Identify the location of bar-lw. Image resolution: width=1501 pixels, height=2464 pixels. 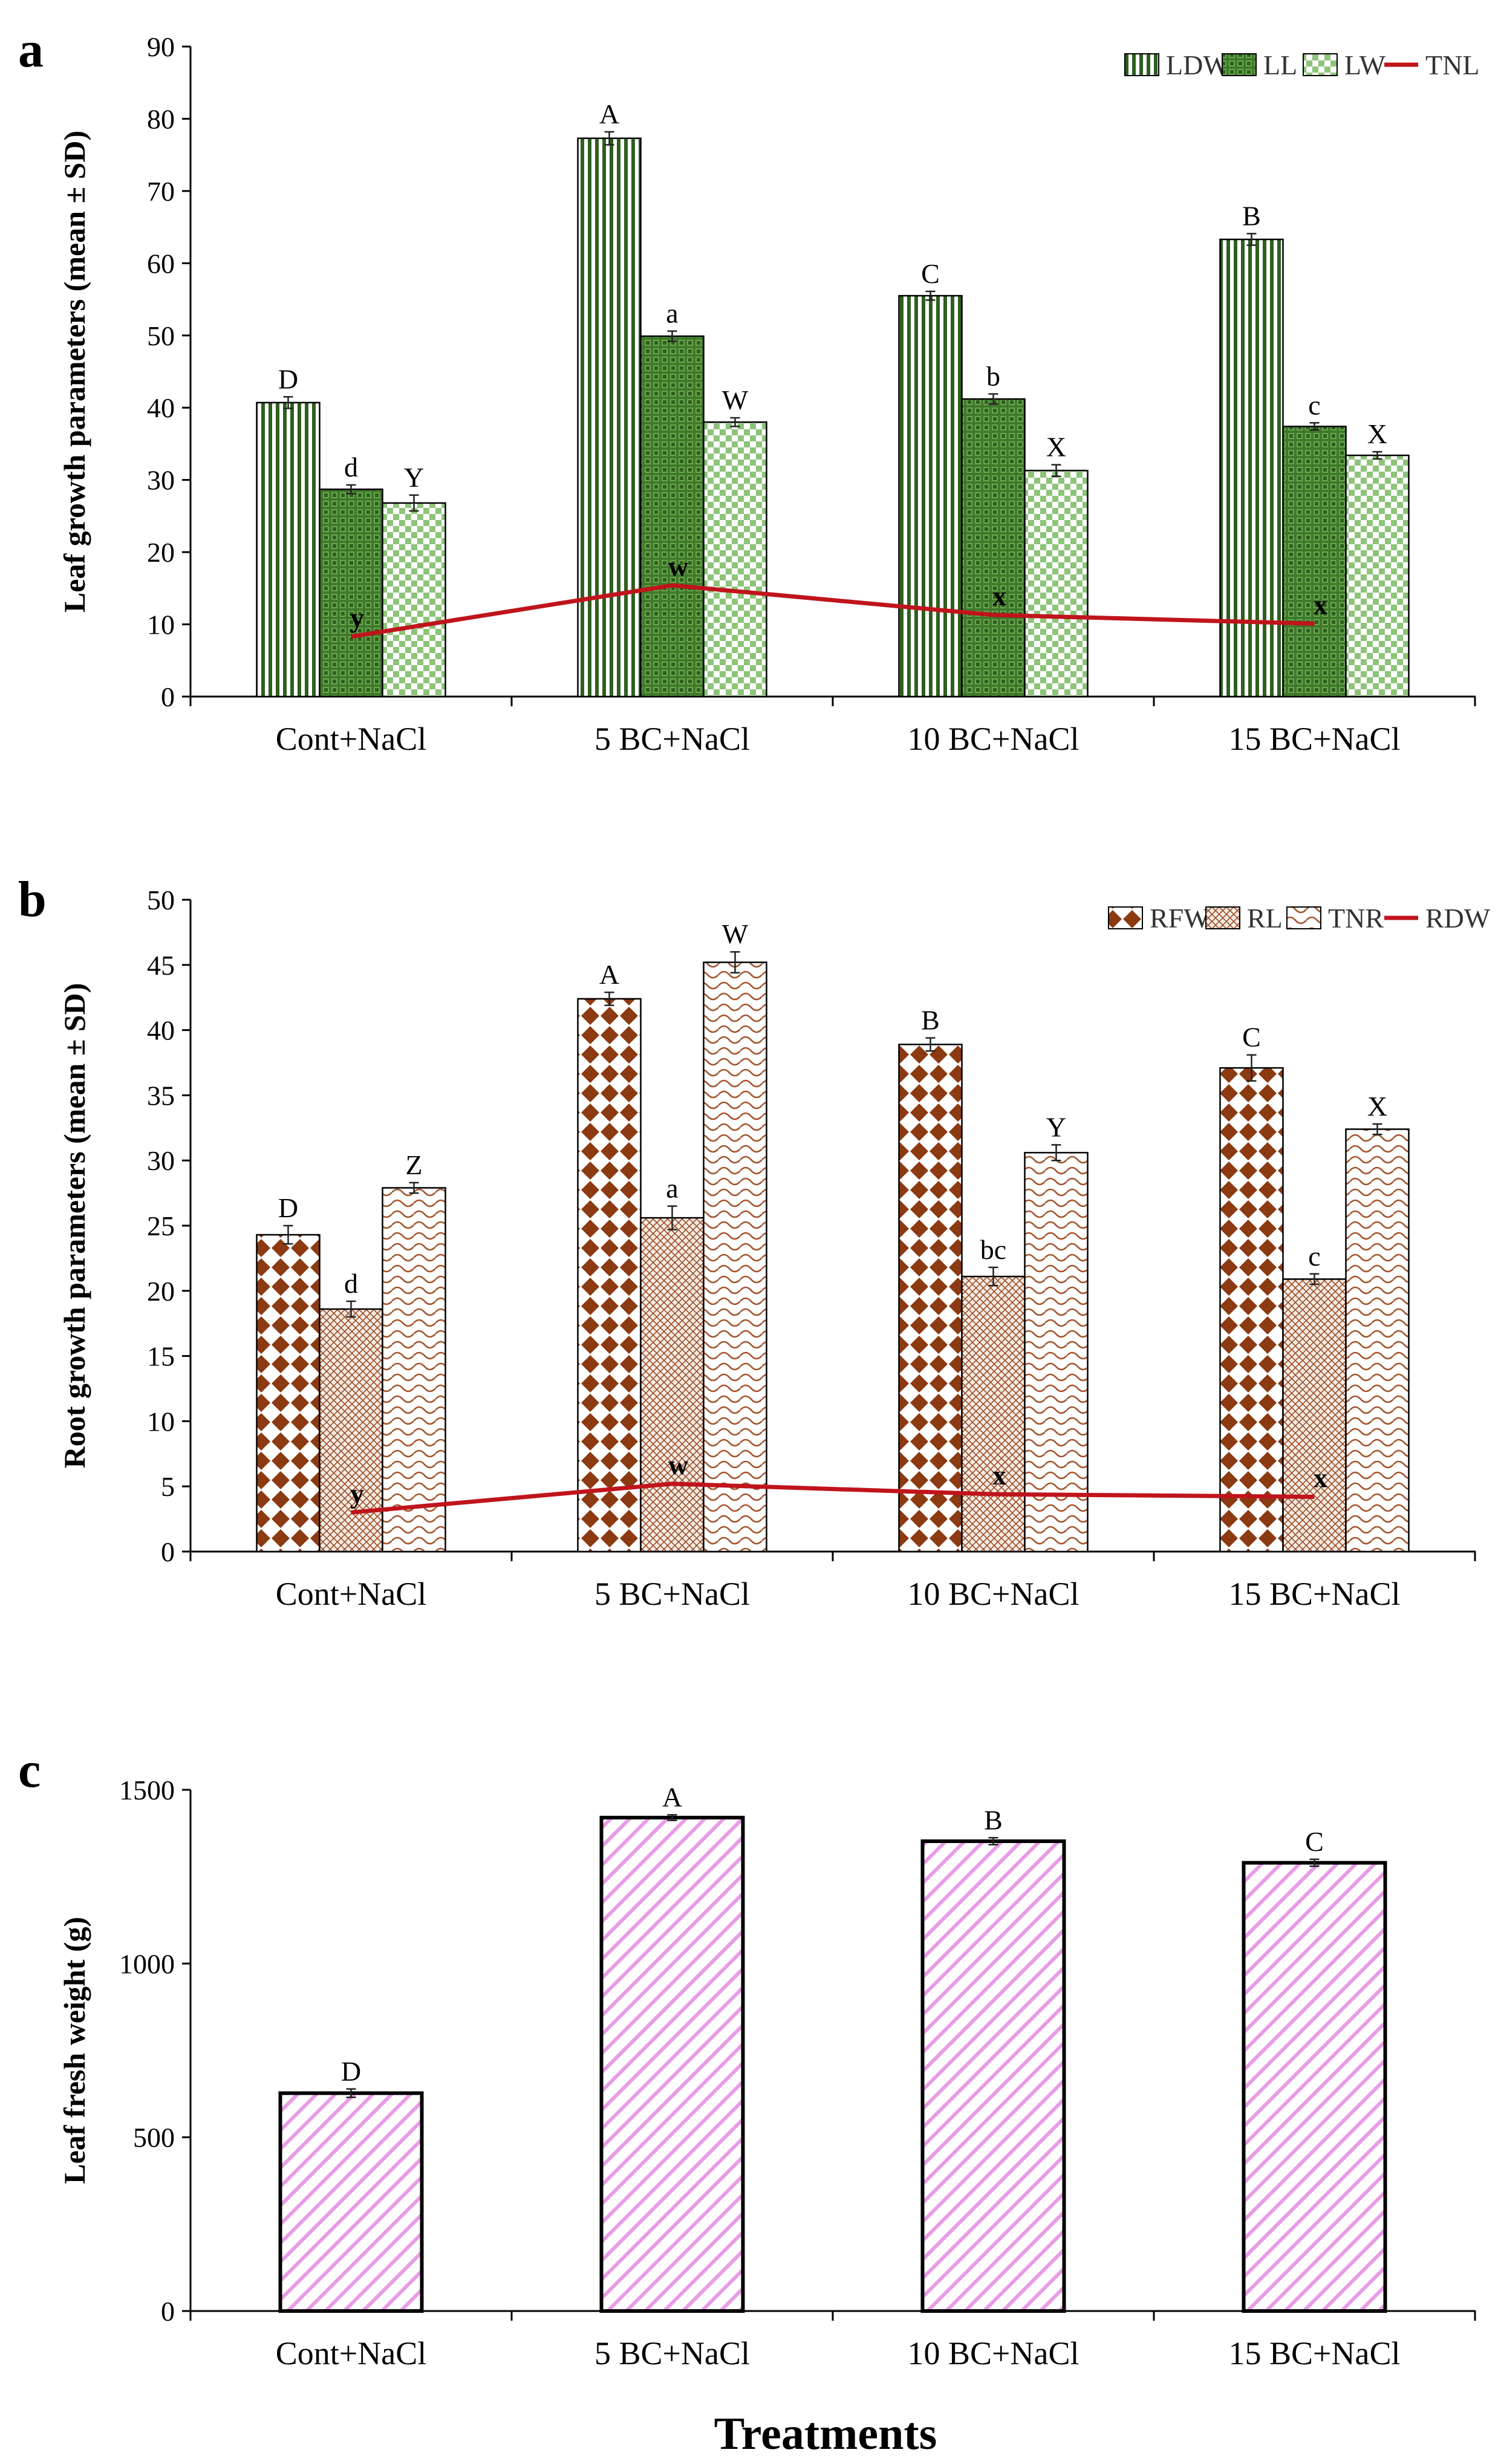
(414, 600).